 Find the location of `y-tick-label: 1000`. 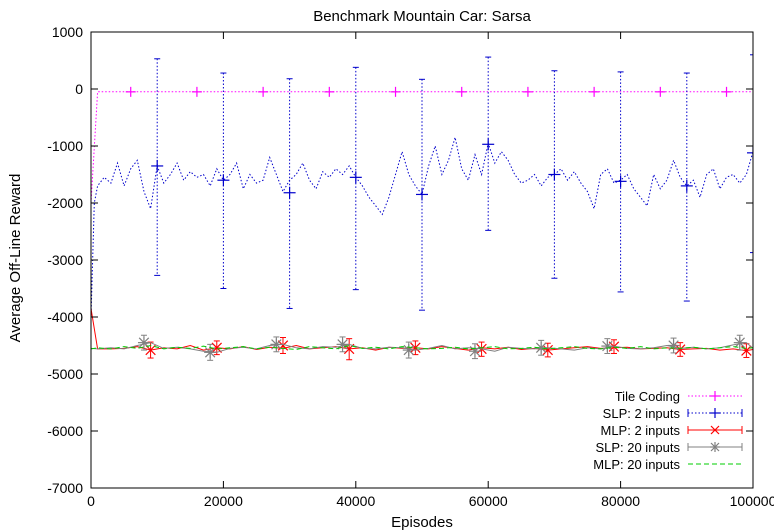

y-tick-label: 1000 is located at coordinates (67, 32).